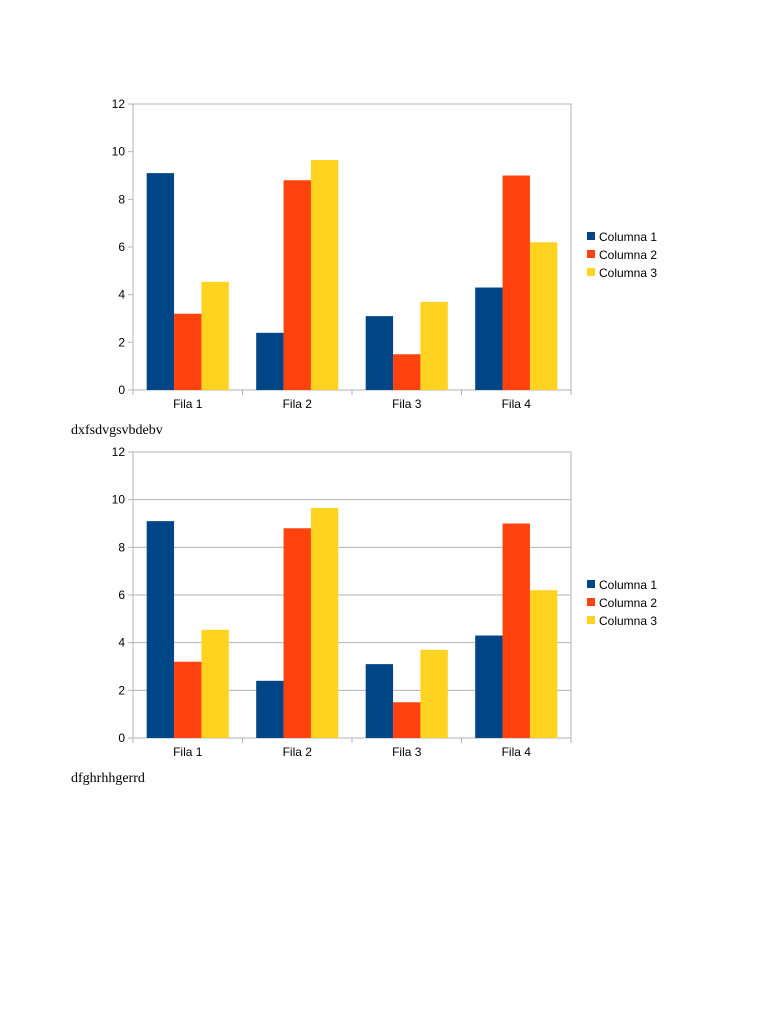 The width and height of the screenshot is (768, 1024). What do you see at coordinates (117, 430) in the screenshot?
I see `caption-1: dxfsdvgsvbdebv` at bounding box center [117, 430].